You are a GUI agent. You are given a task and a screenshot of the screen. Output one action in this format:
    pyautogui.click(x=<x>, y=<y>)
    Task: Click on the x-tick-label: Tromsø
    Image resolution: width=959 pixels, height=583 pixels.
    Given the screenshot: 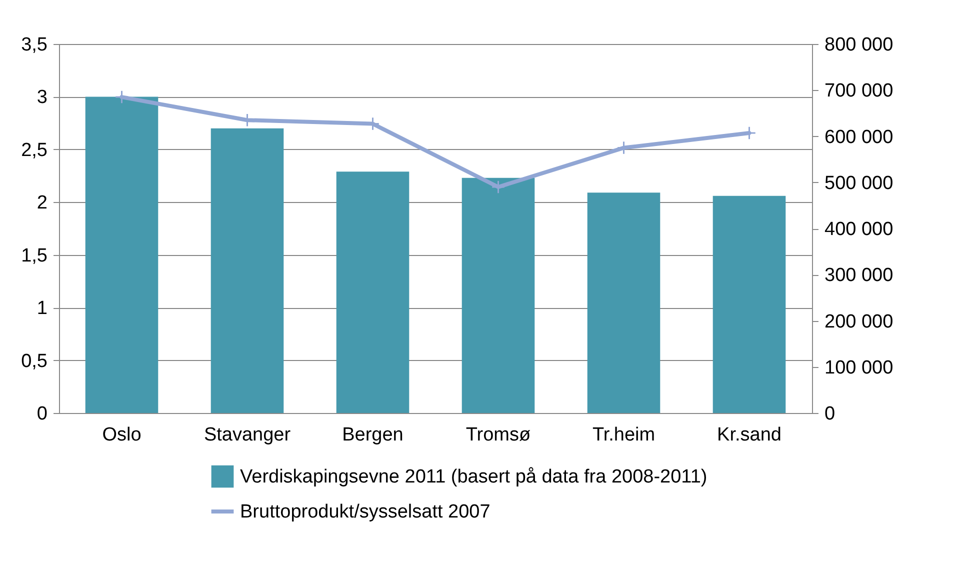 What is the action you would take?
    pyautogui.click(x=499, y=435)
    